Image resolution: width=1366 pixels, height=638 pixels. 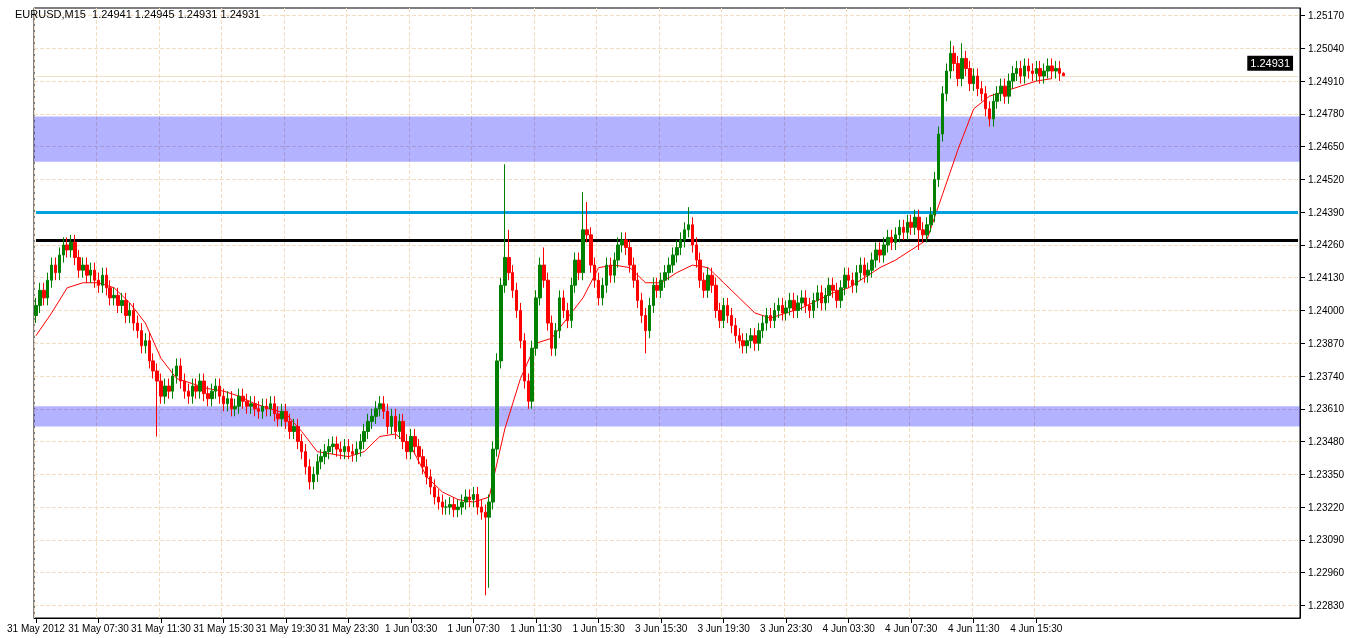 I want to click on y-tick-label: 1.22960, so click(x=1326, y=573).